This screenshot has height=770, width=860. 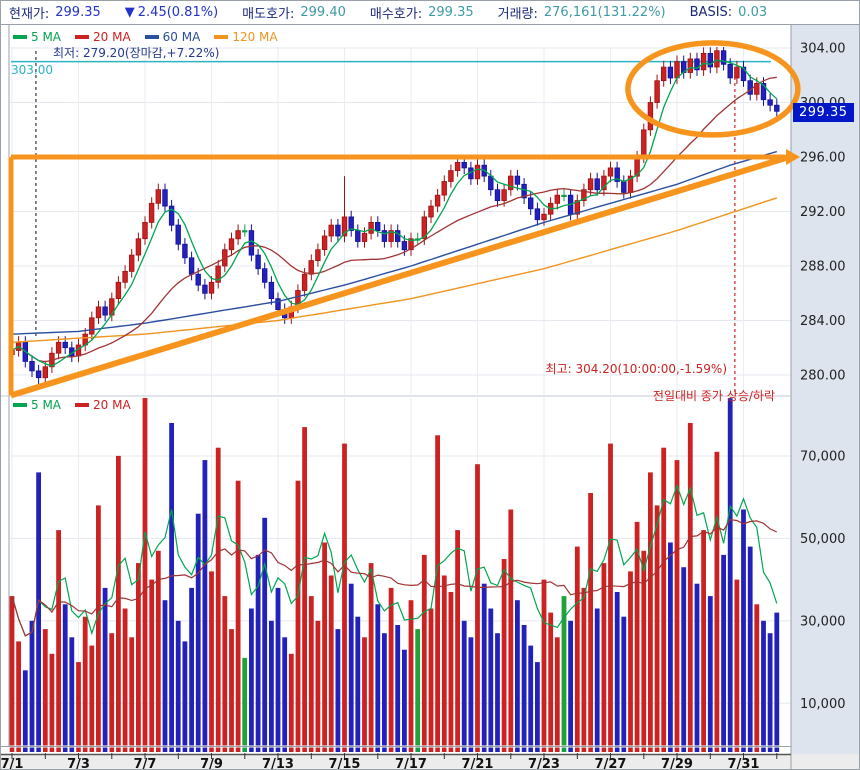 I want to click on daily-color-strip, so click(x=394, y=749).